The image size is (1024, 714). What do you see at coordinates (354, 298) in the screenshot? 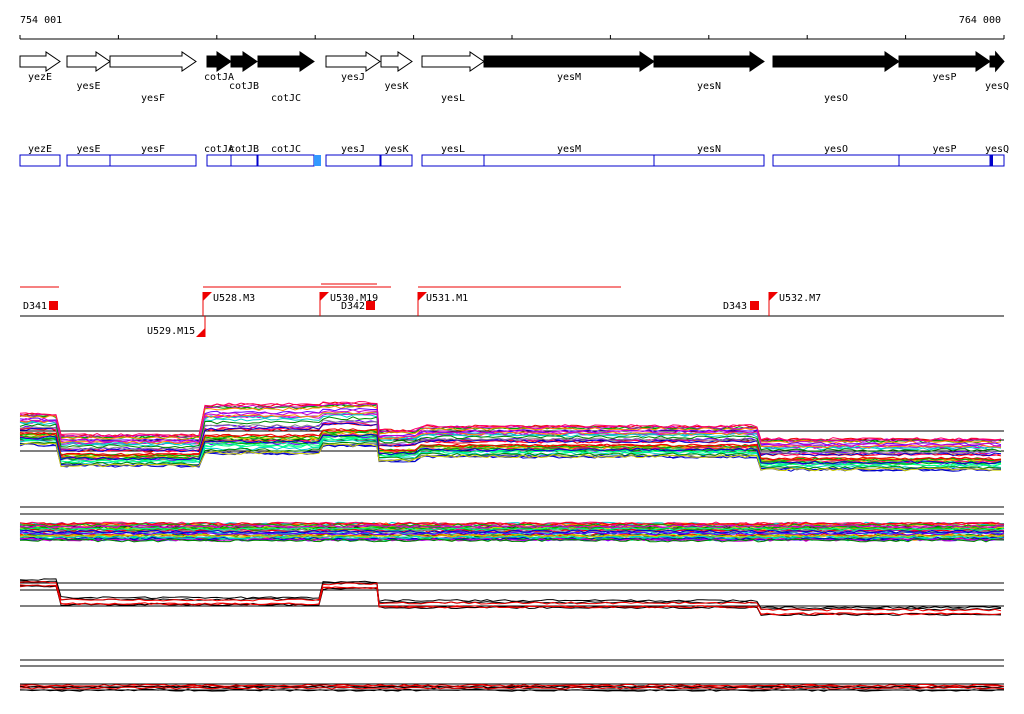
I see `marker-label: U530.M19` at bounding box center [354, 298].